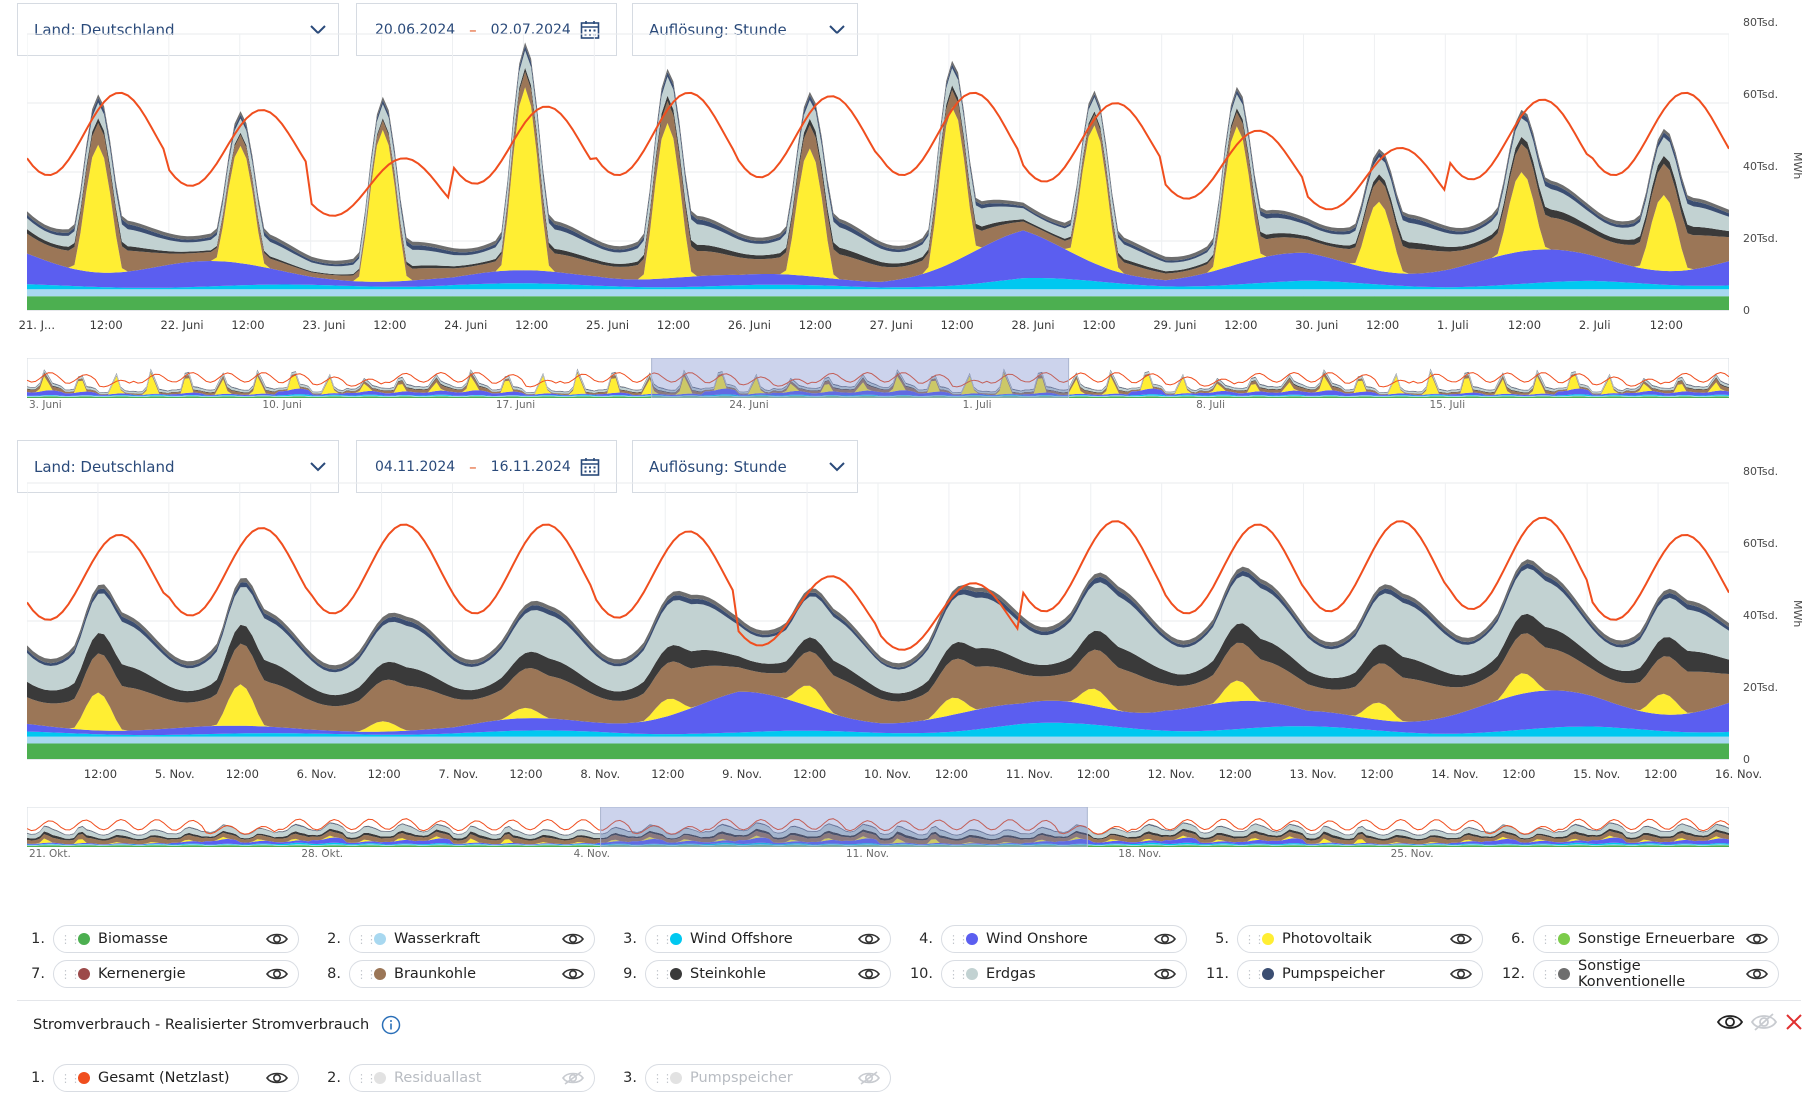  Describe the element at coordinates (590, 467) in the screenshot. I see `calendar-icon` at that location.